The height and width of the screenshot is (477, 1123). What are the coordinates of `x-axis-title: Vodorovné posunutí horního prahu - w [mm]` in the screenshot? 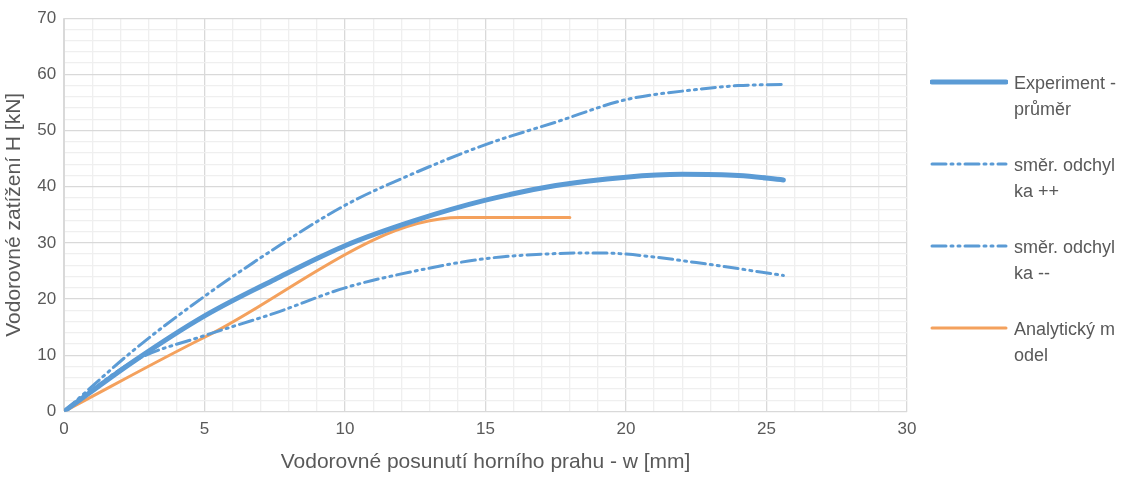 It's located at (485, 461).